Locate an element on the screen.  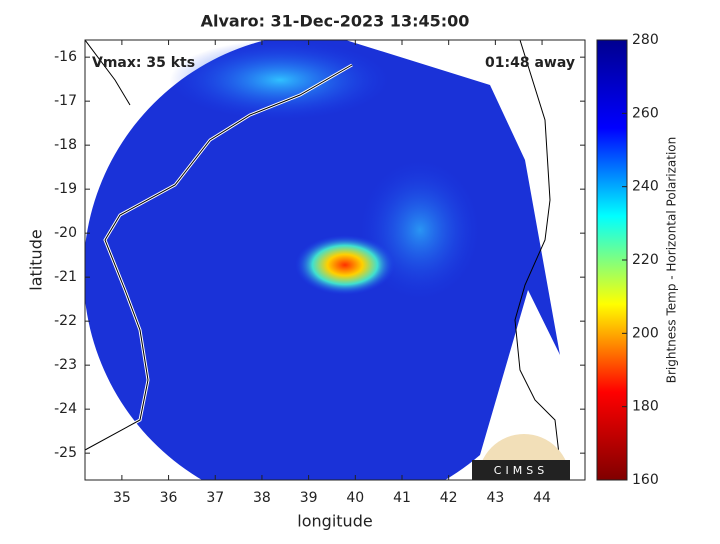
colorbar-tick-label: 160 is located at coordinates (645, 480).